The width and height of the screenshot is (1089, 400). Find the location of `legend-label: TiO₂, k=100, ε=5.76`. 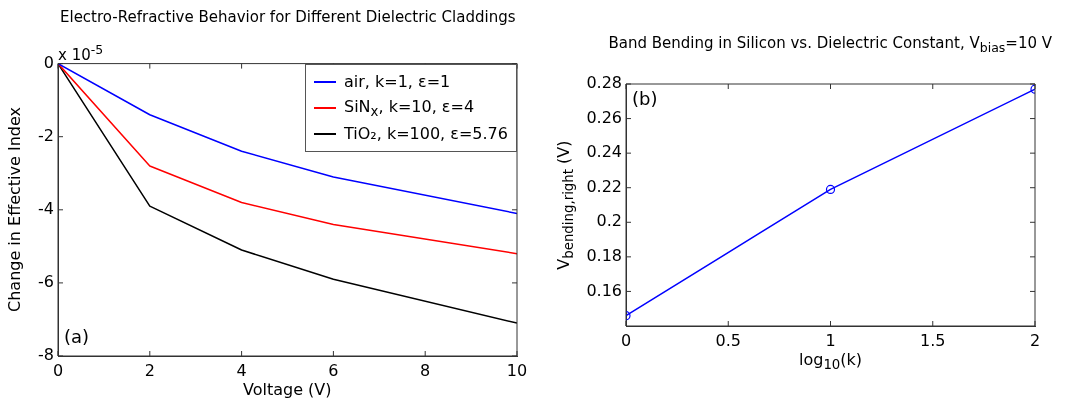

legend-label: TiO₂, k=100, ε=5.76 is located at coordinates (426, 134).